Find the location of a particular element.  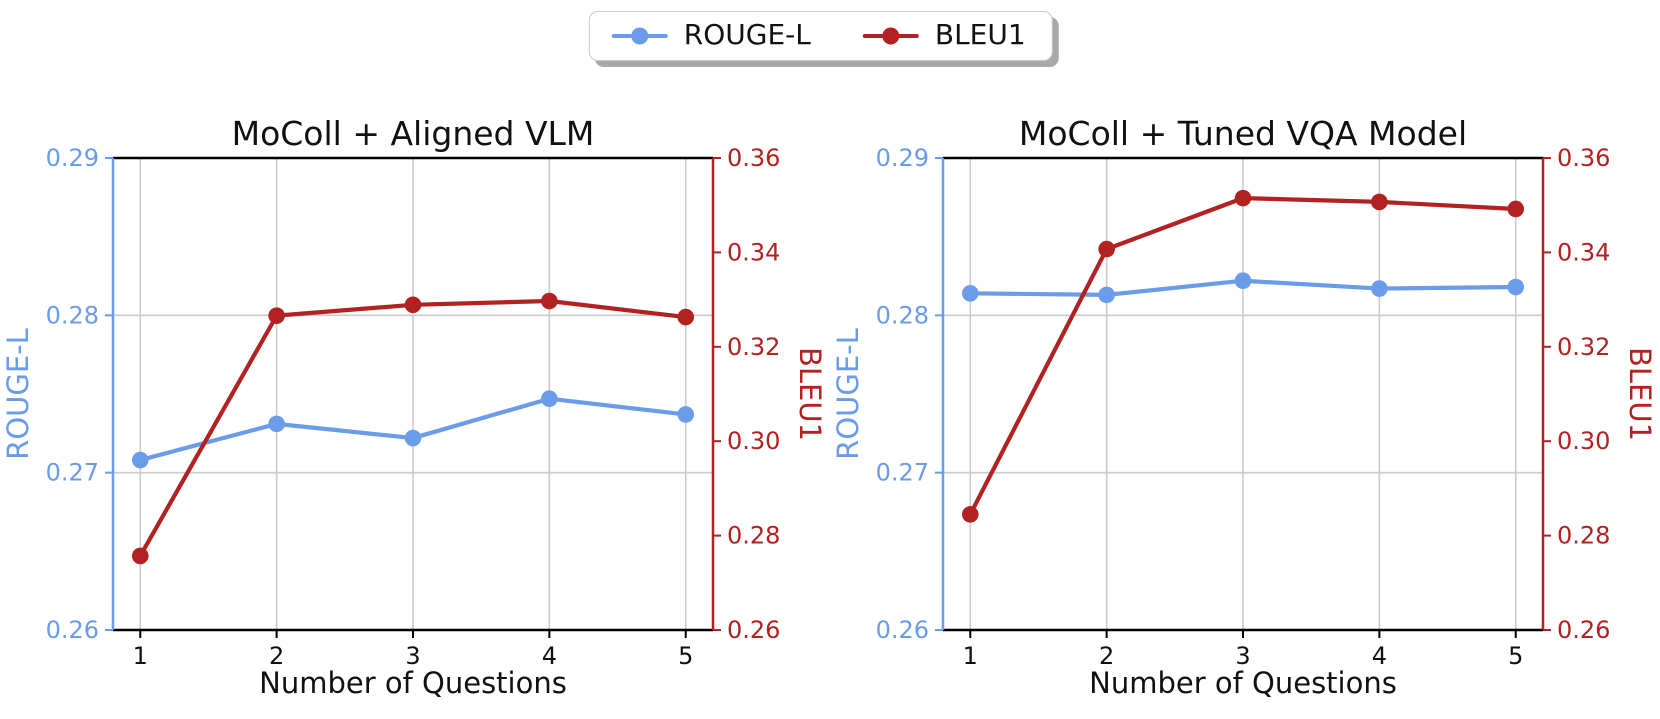

legend-item-rouge-l: ROUGE-L is located at coordinates (711, 34).